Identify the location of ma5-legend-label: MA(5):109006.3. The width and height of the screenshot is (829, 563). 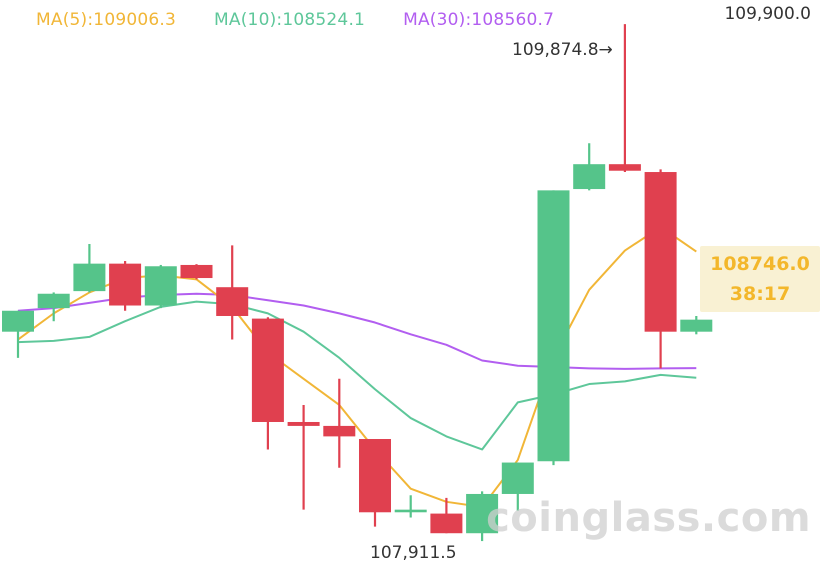
(106, 20).